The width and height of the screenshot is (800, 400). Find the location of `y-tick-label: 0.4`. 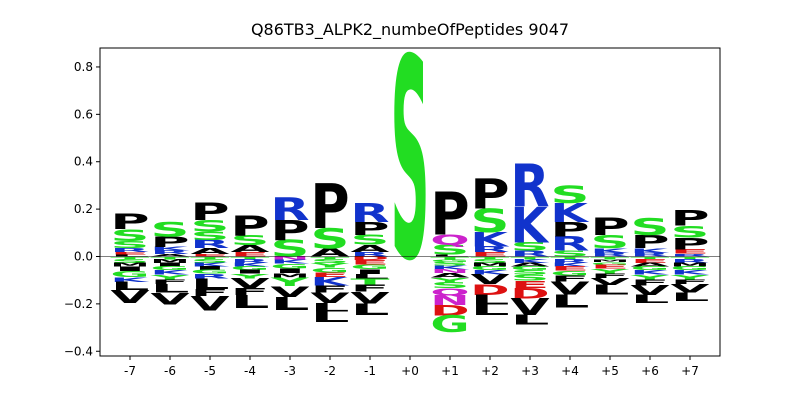

y-tick-label: 0.4 is located at coordinates (83, 162).